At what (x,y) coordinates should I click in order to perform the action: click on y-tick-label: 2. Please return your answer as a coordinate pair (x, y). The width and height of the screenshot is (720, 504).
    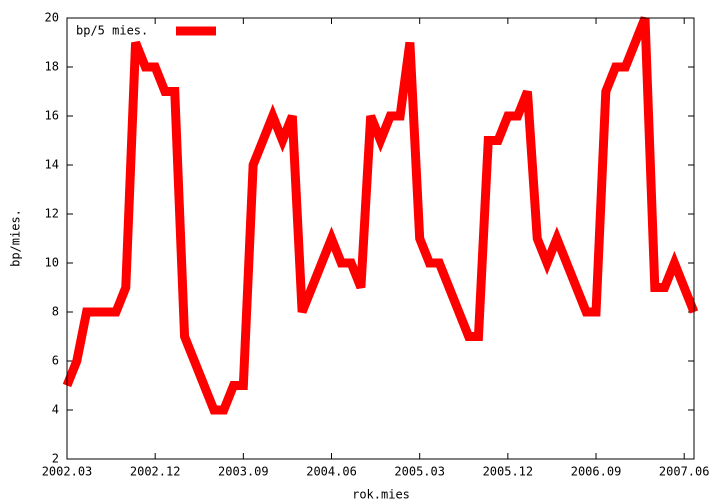
    Looking at the image, I should click on (55, 459).